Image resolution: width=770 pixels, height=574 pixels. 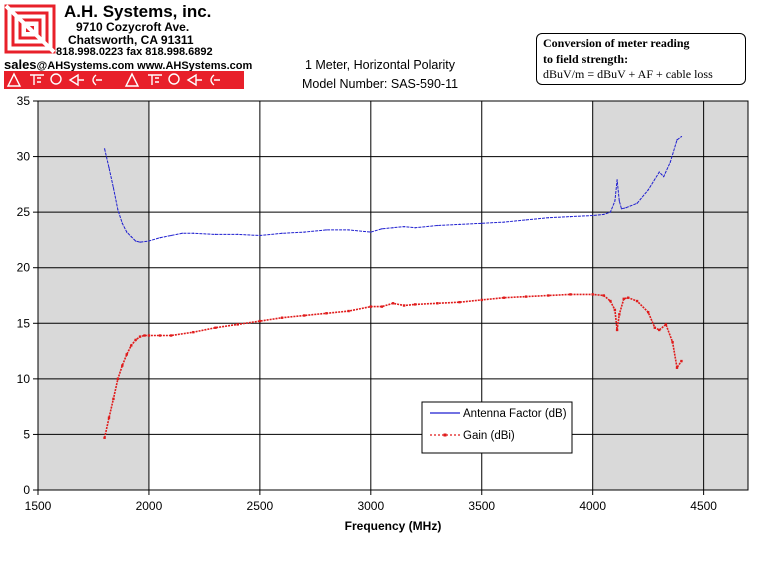 What do you see at coordinates (628, 74) in the screenshot?
I see `conversion-note-line-3: dBuV/m = dBuV + AF + cable loss` at bounding box center [628, 74].